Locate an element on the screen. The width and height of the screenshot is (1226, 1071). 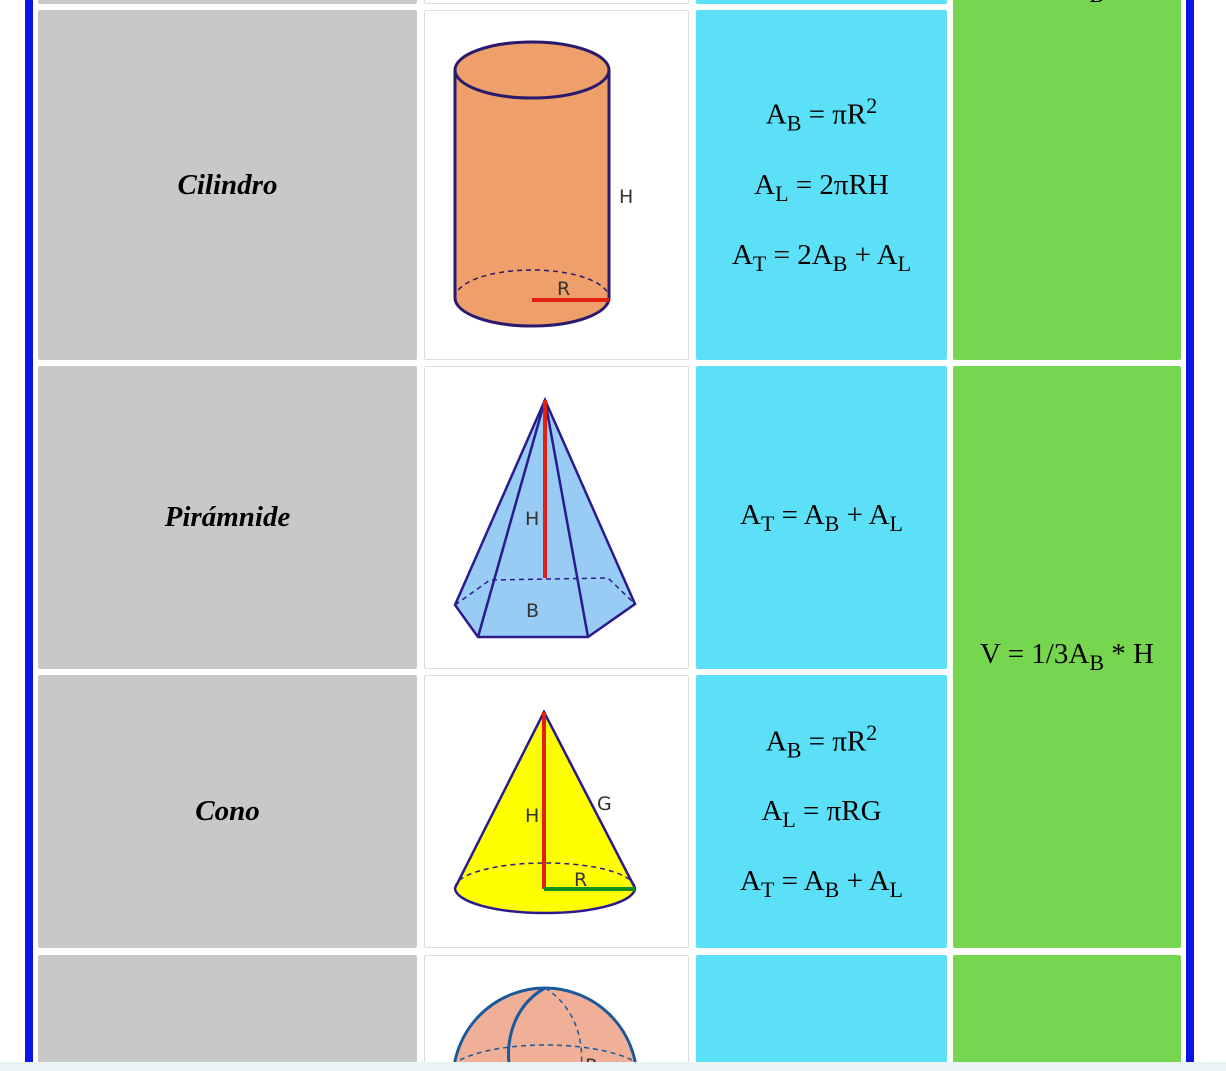
cone: H G R is located at coordinates (545, 812).